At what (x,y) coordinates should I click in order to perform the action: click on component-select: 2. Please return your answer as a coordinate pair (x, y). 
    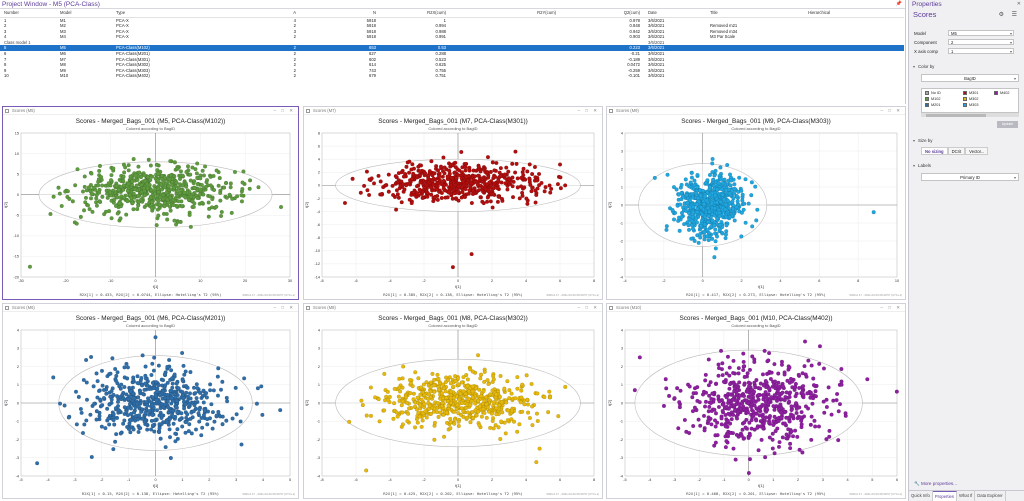
    Looking at the image, I should click on (981, 42).